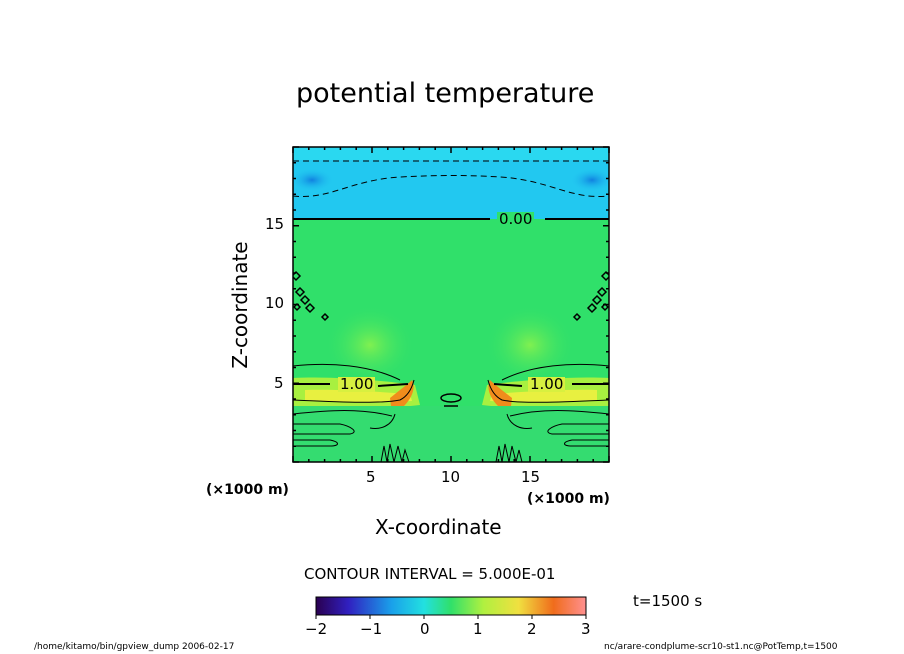  Describe the element at coordinates (547, 384) in the screenshot. I see `contour-label-right: 1.00` at that location.